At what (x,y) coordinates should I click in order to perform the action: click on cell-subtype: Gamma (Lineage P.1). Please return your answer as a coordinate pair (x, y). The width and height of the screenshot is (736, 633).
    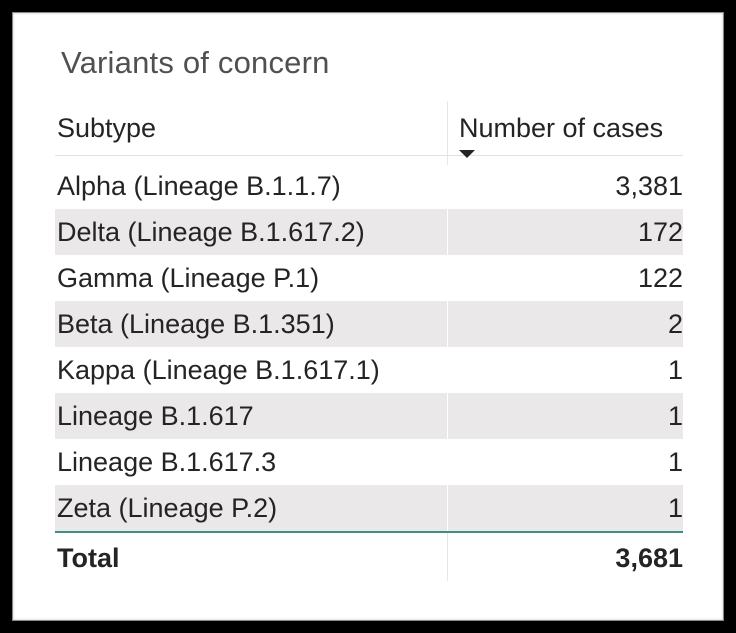
    Looking at the image, I should click on (188, 277).